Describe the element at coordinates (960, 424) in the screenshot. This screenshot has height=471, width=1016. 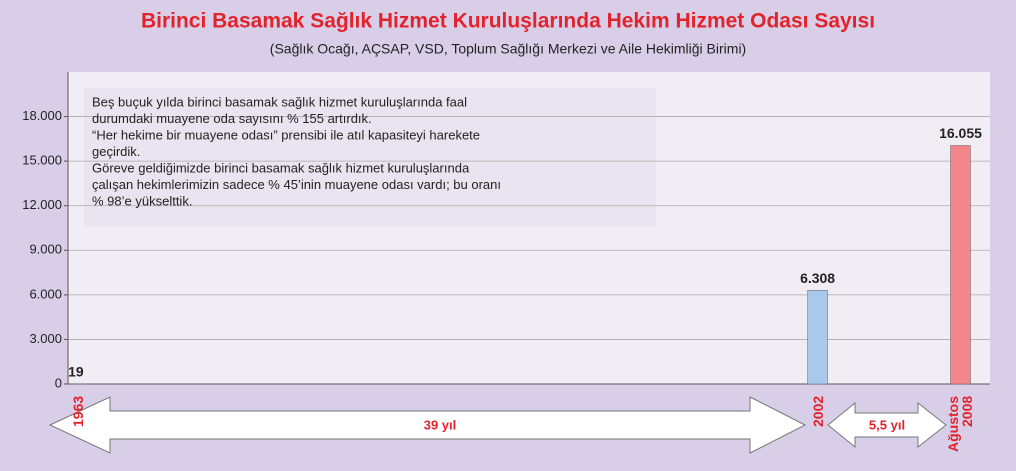
I see `x-tick-label: Ağustos 2008` at that location.